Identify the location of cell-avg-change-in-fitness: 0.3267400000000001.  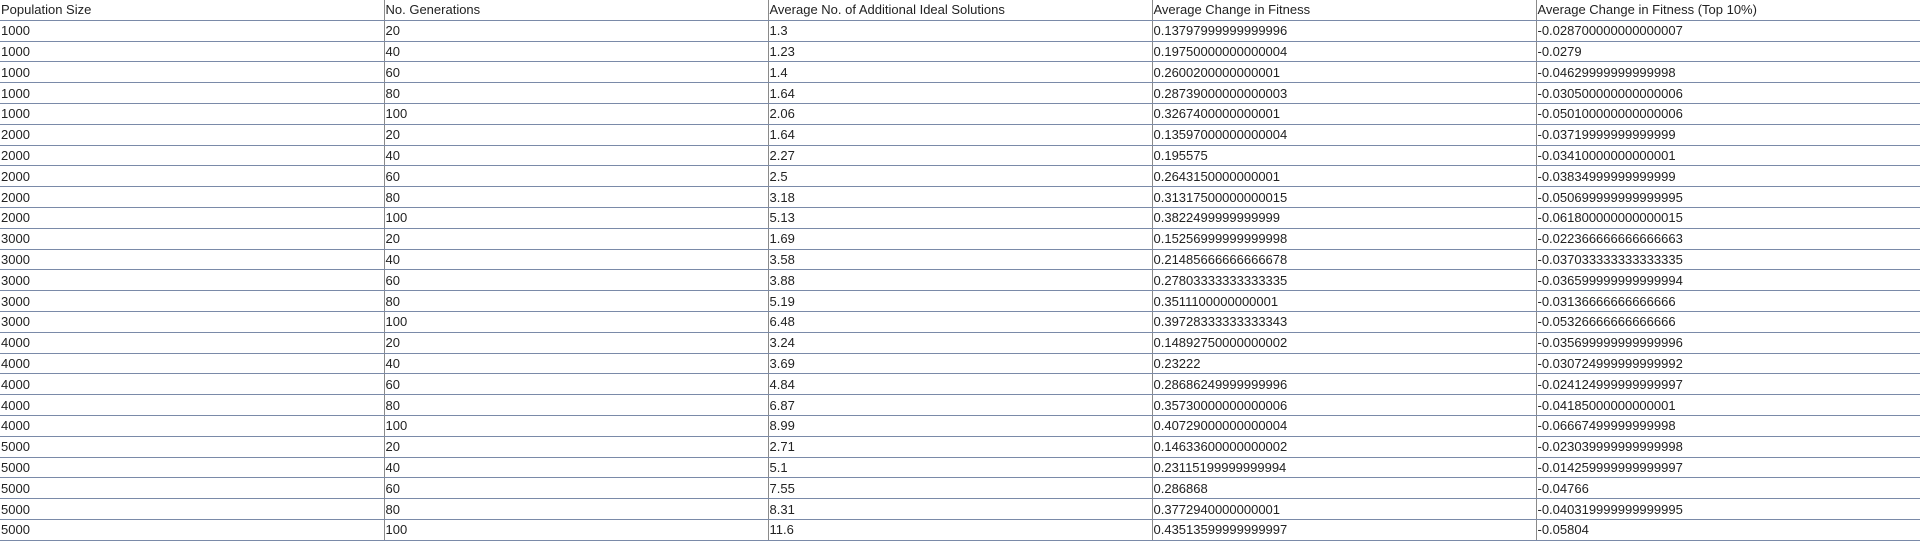
(1344, 114).